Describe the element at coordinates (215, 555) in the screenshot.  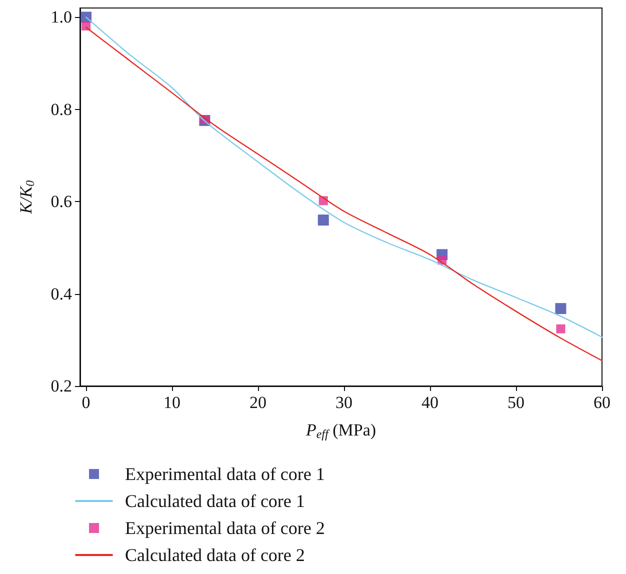
I see `legend-label: Calculated data of core 2` at that location.